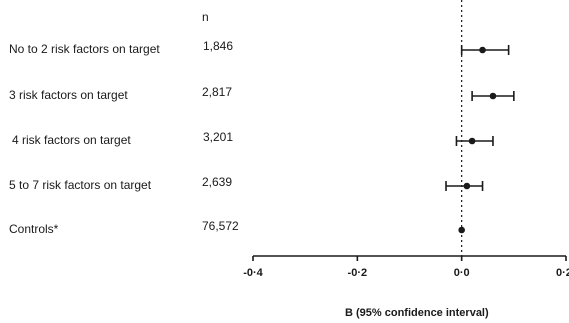  What do you see at coordinates (417, 313) in the screenshot?
I see `x-axis-title: B (95% confidence interval)` at bounding box center [417, 313].